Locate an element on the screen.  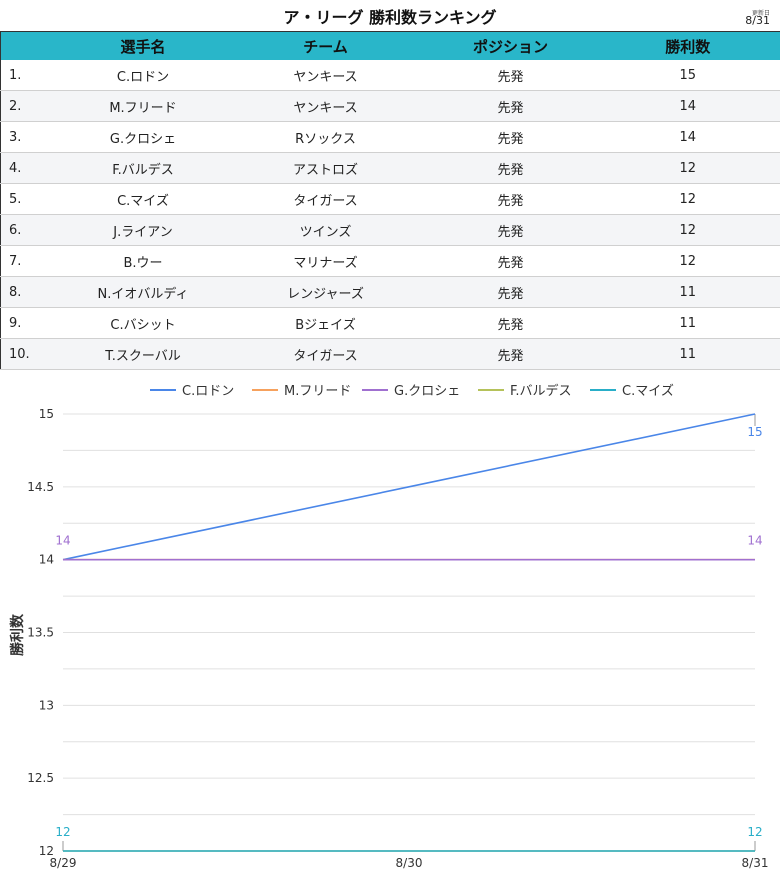
team-cell: マリナーズ is located at coordinates (325, 261).